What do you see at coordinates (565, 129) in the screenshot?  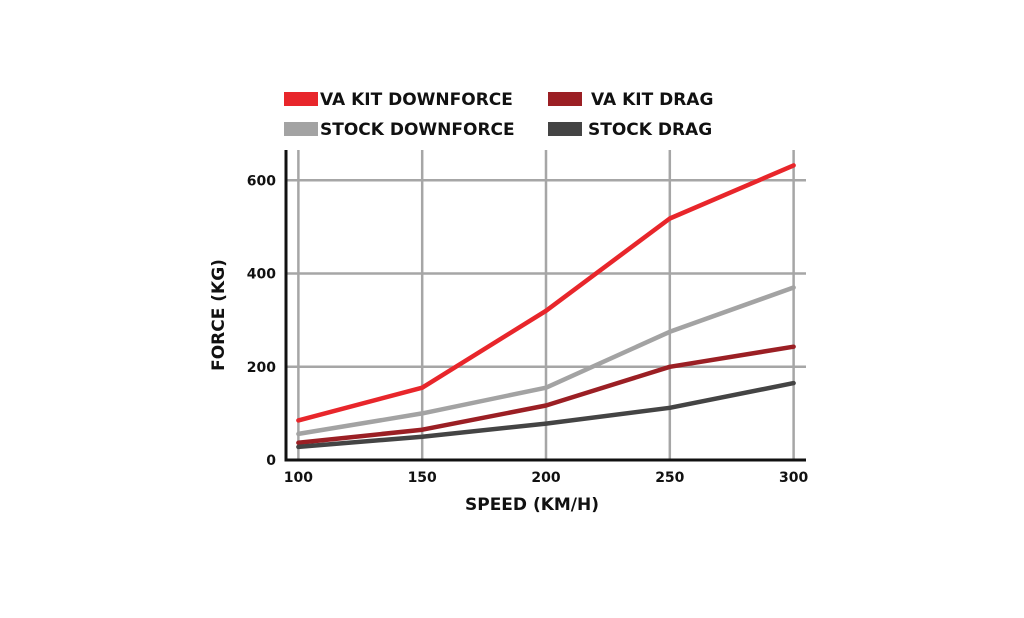 I see `legend-swatch-stock-drag` at bounding box center [565, 129].